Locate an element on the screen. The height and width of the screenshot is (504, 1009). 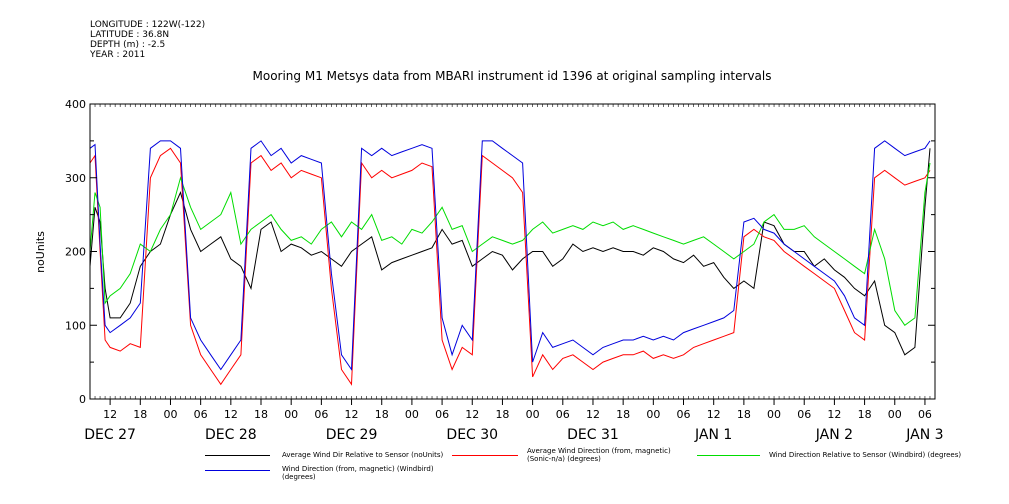
meta-latitude: LATITUDE : 36.8N is located at coordinates (130, 35).